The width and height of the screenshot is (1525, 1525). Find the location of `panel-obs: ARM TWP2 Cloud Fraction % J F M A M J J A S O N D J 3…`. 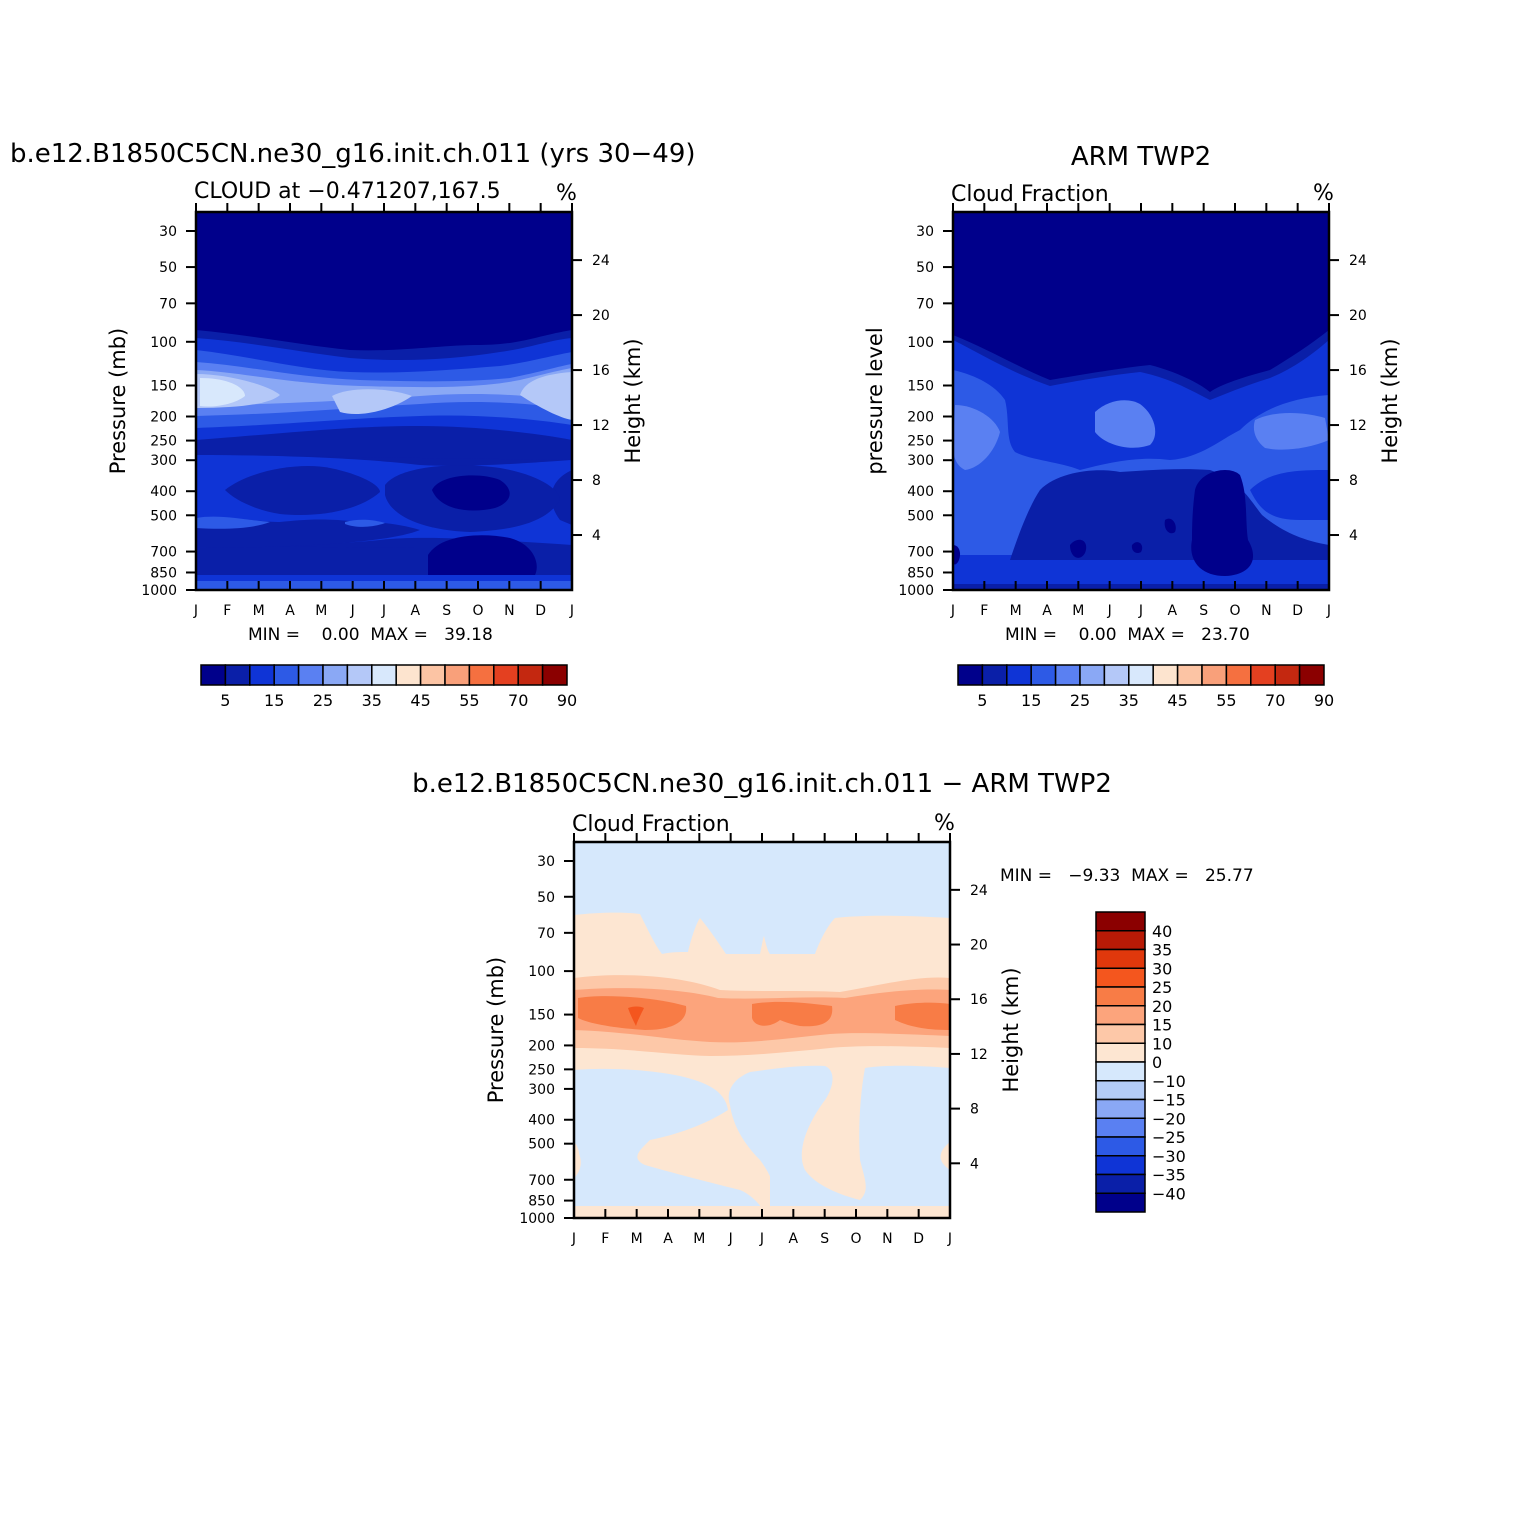

panel-obs: ARM TWP2 Cloud Fraction % J F M A M J J A S O N D J 3… is located at coordinates (1132, 426).